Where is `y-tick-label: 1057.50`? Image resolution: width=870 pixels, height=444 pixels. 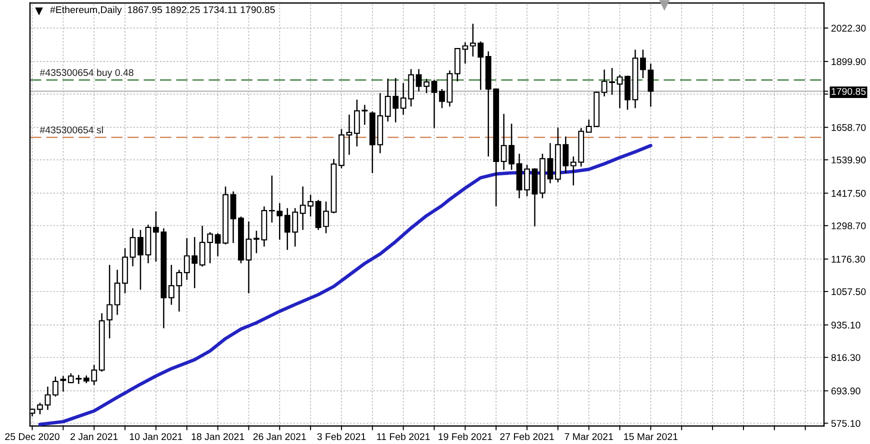 y-tick-label: 1057.50 is located at coordinates (849, 292).